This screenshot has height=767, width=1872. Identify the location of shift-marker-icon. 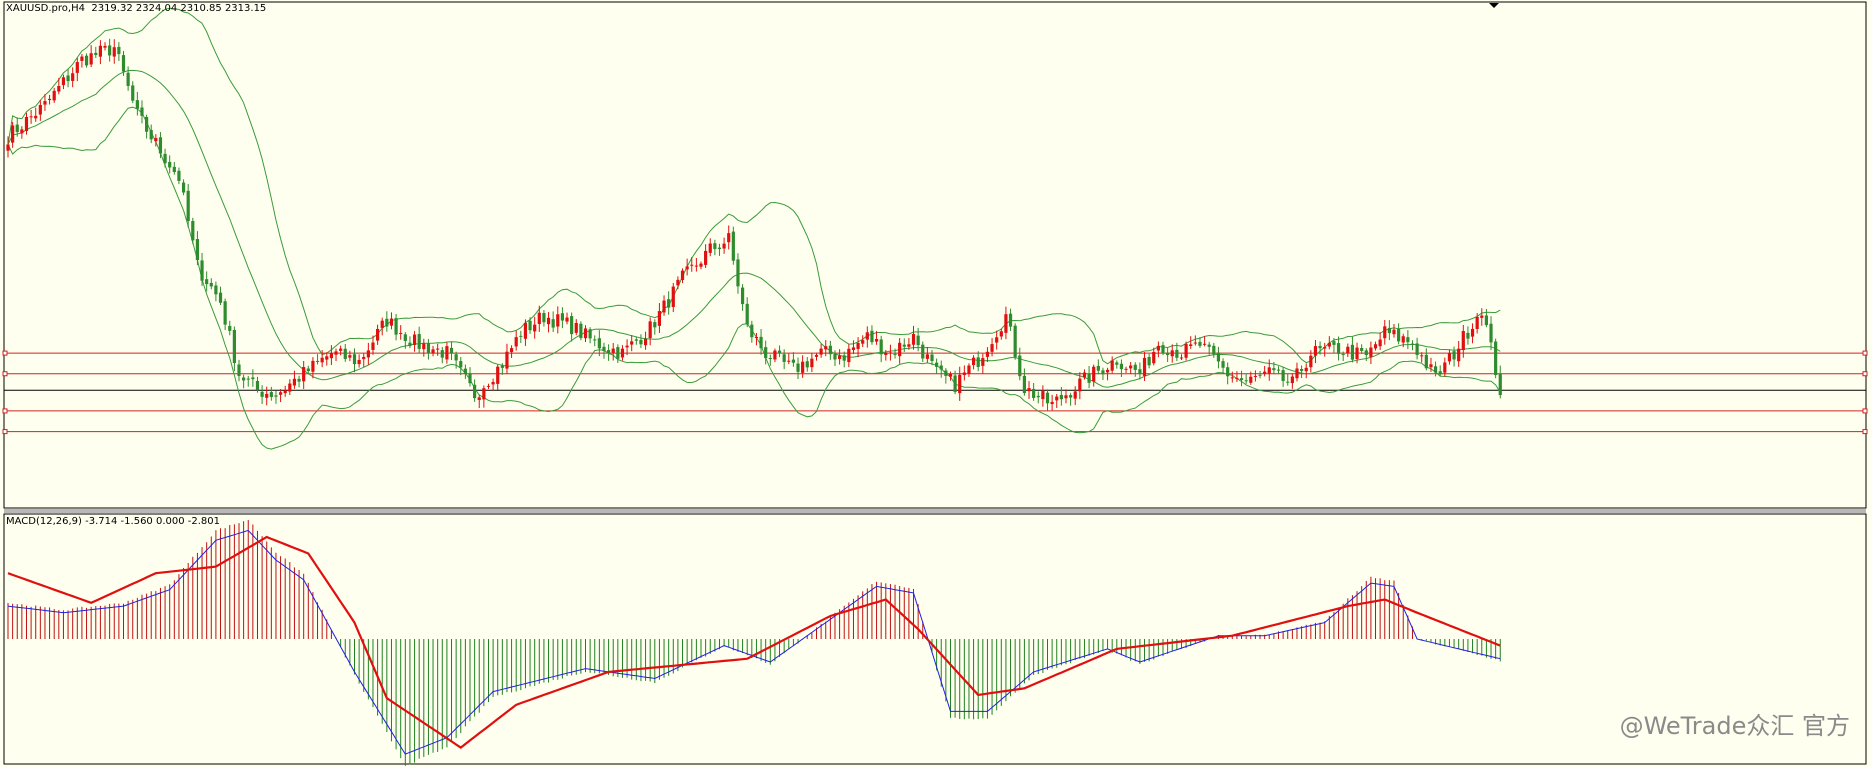
(1494, 5).